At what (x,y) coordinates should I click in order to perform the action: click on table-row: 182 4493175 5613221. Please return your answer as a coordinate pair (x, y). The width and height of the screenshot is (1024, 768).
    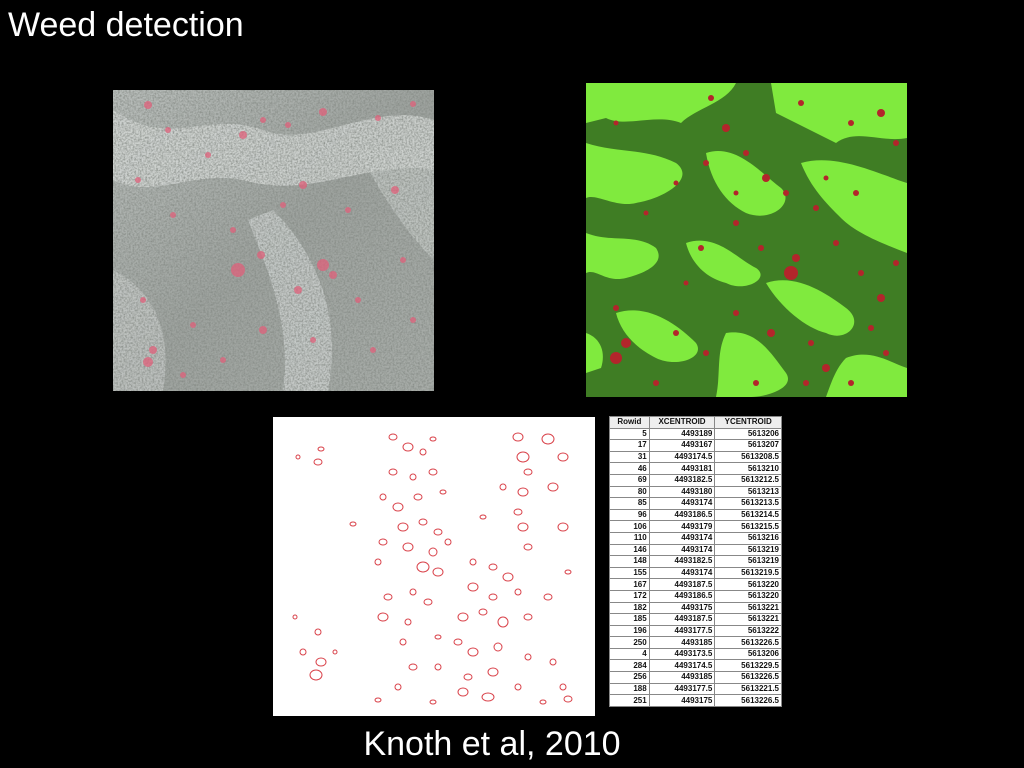
    Looking at the image, I should click on (695, 608).